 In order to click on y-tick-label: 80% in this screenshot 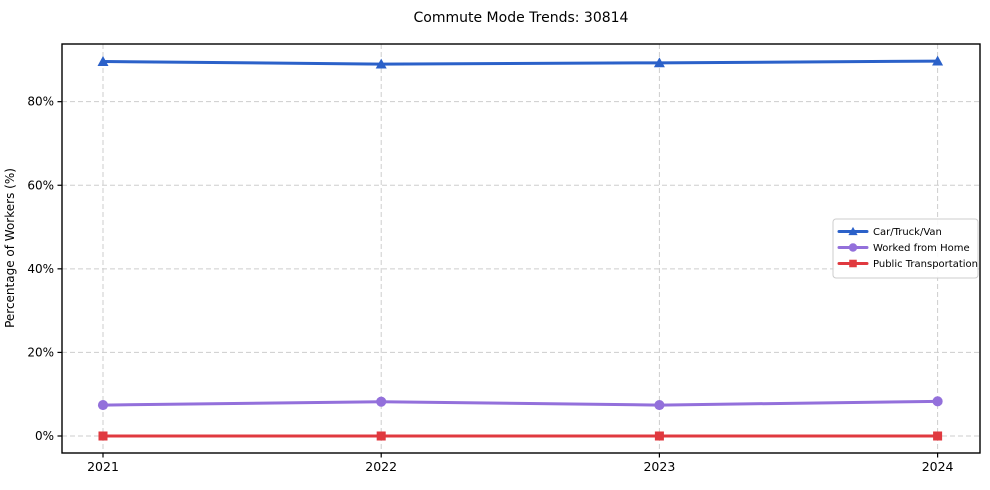, I will do `click(40, 102)`.